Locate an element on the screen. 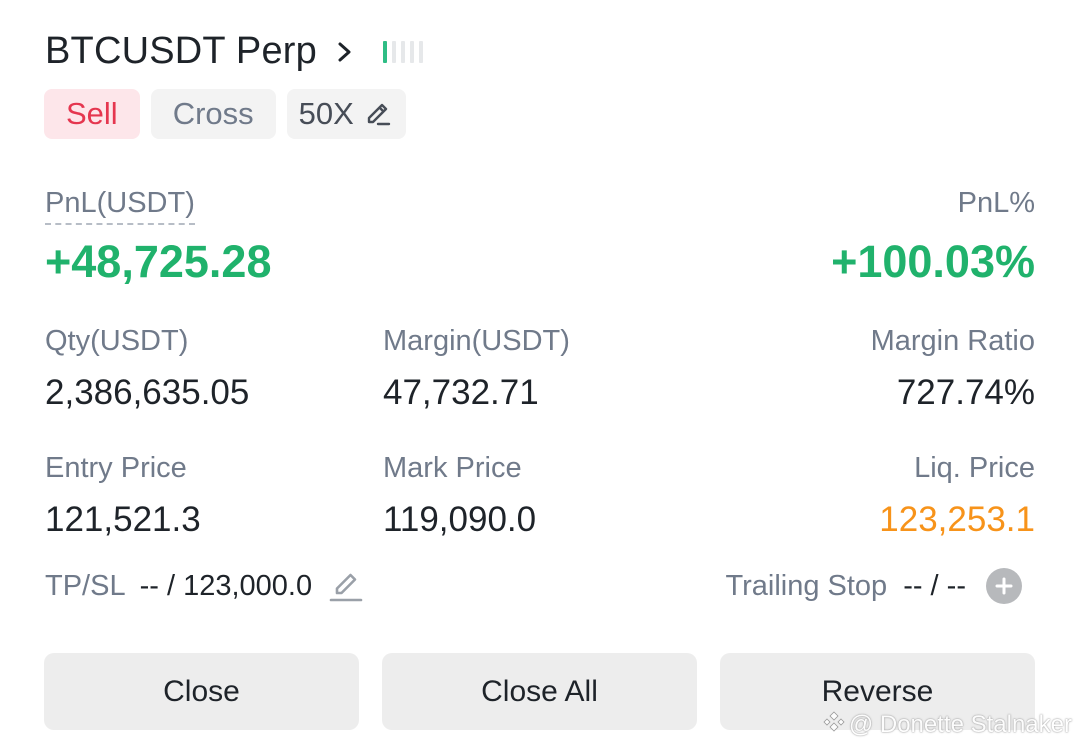 The width and height of the screenshot is (1080, 747). entry-price-label: Entry Price is located at coordinates (116, 468).